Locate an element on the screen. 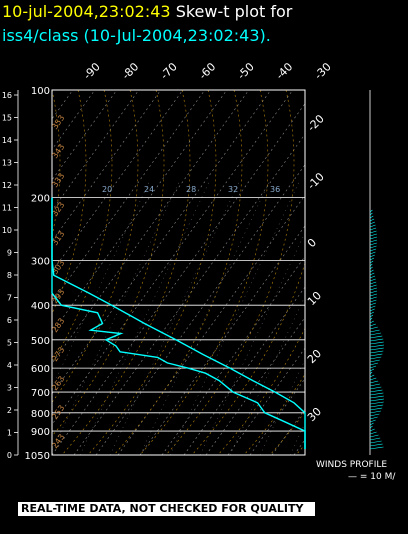 The image size is (408, 534). height-tick-label: 16 is located at coordinates (7, 95).